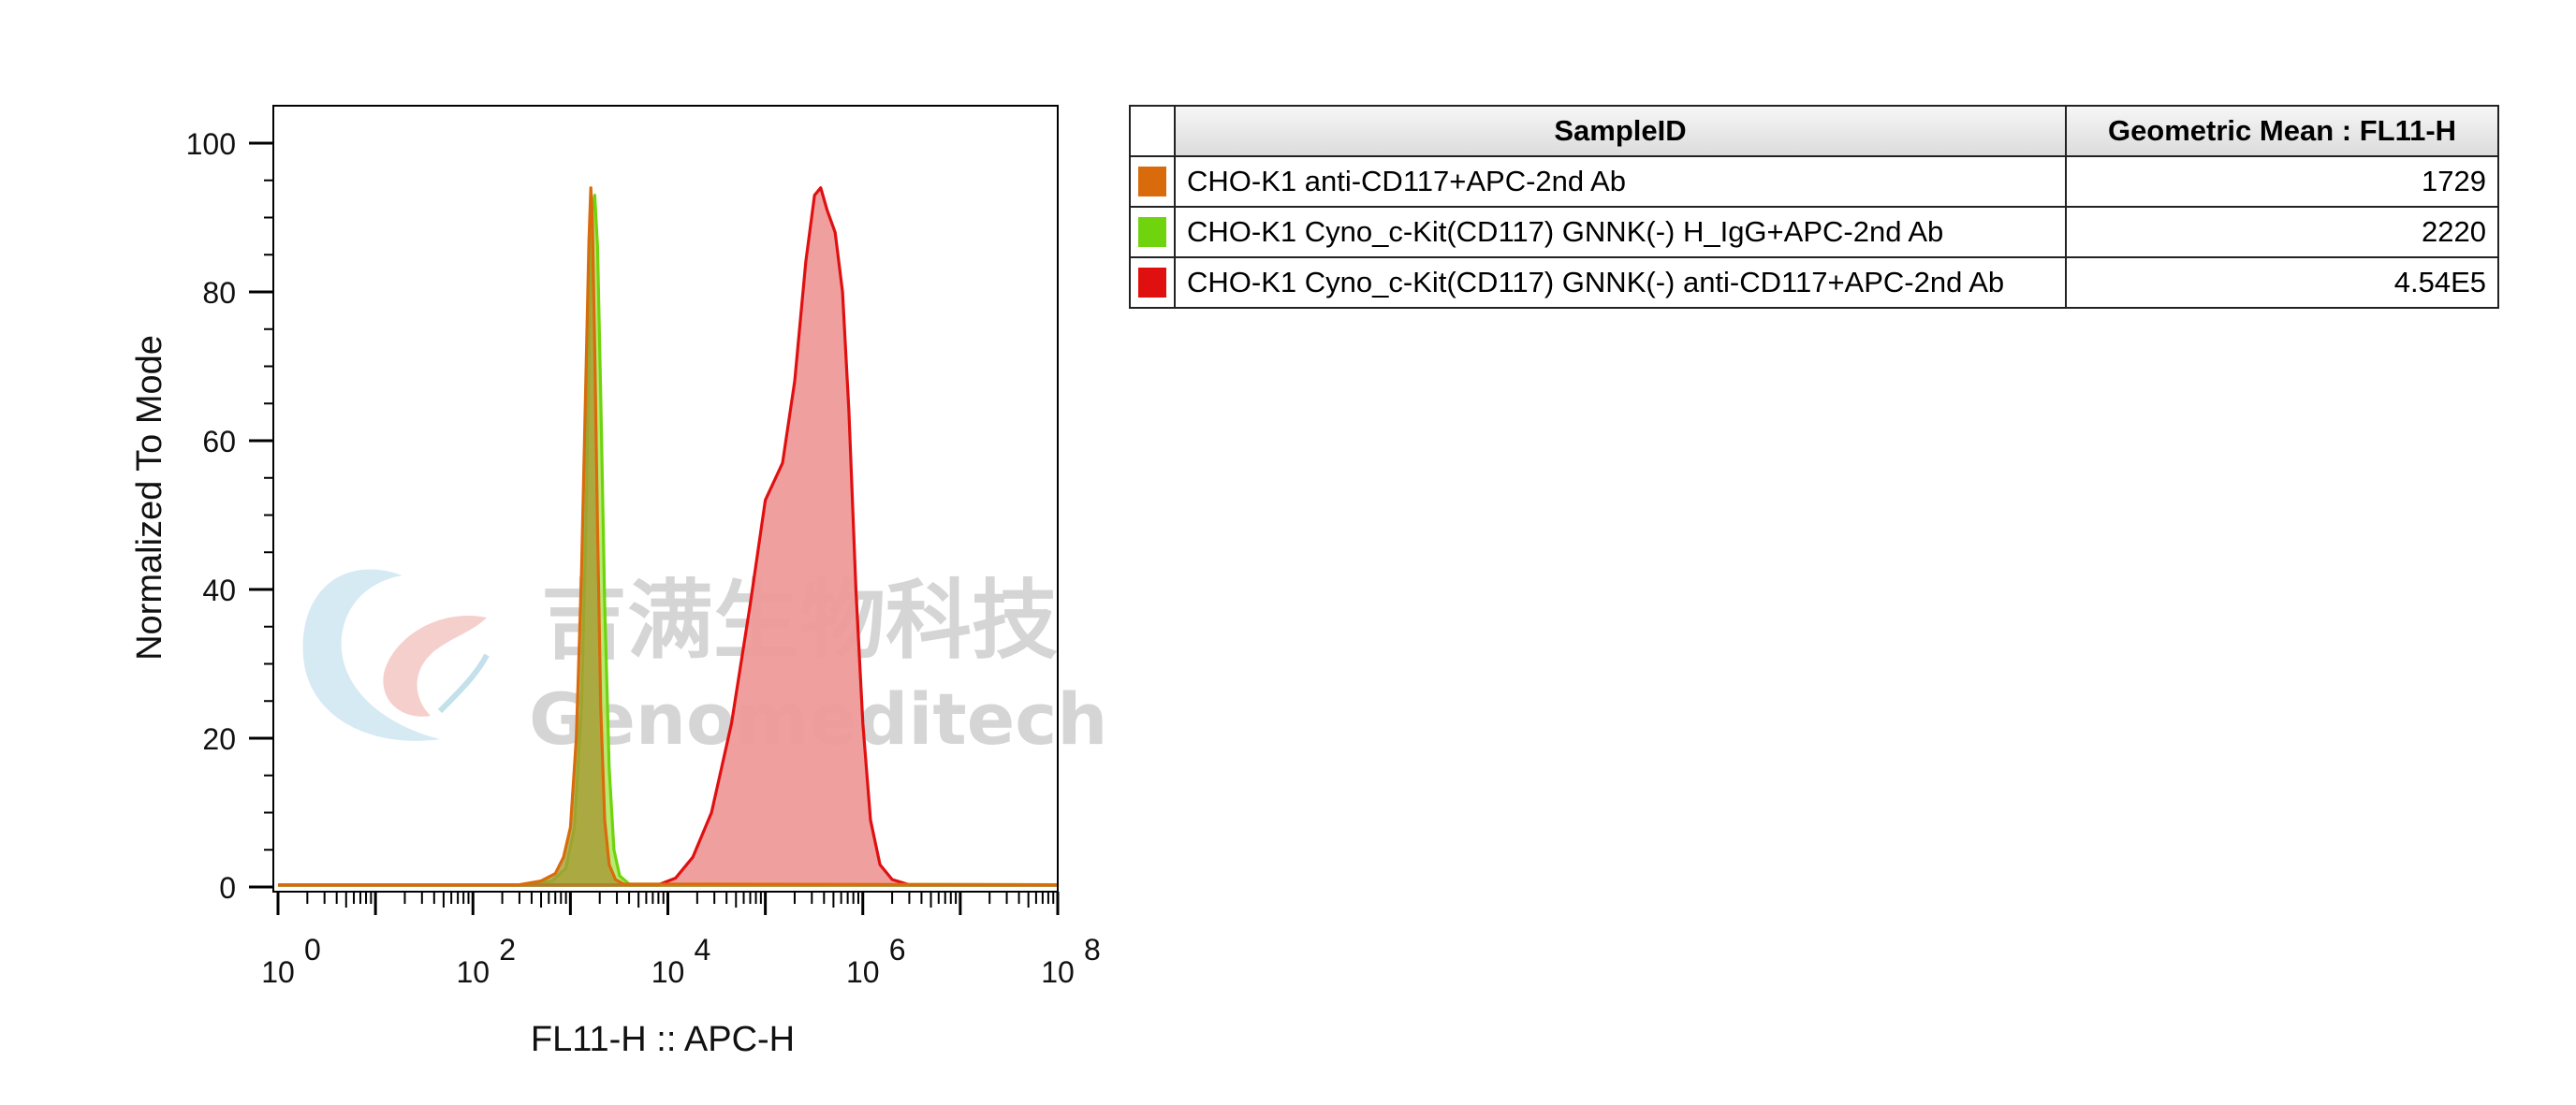 The image size is (2576, 1105). I want to click on legend-row: CHO-K1 anti-CD117+APC-2nd Ab 1729, so click(1814, 181).